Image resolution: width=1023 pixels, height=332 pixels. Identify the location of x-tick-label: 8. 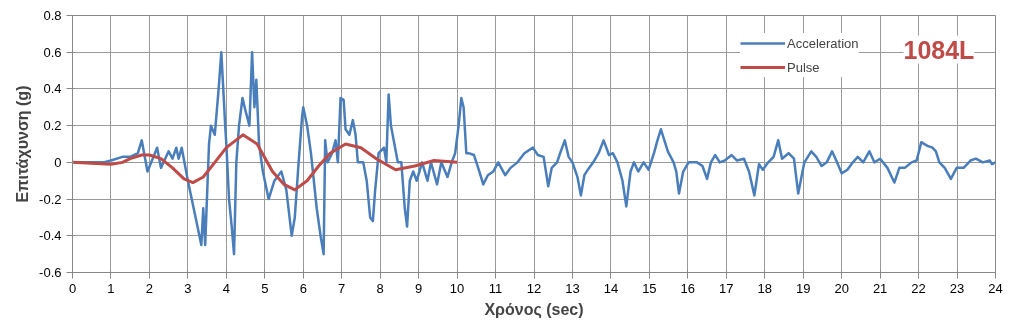
(380, 288).